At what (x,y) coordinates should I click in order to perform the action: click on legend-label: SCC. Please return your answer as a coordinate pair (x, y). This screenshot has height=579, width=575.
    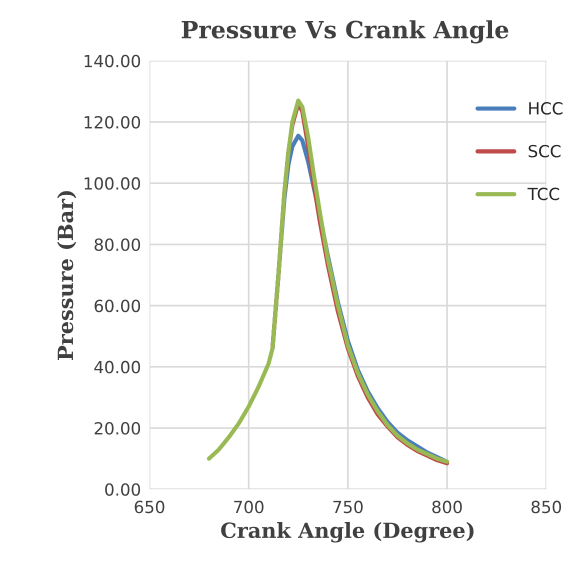
    Looking at the image, I should click on (544, 151).